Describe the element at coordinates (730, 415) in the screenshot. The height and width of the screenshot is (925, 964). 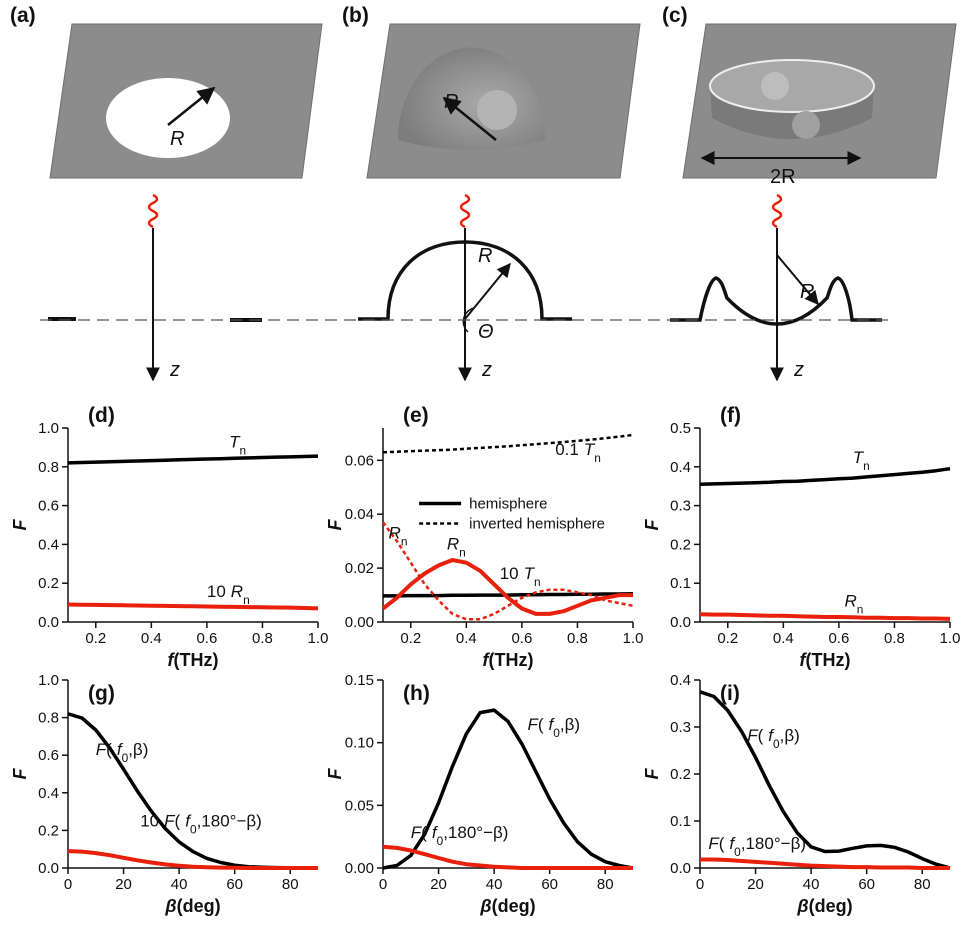
I see `panel-label: (f)` at that location.